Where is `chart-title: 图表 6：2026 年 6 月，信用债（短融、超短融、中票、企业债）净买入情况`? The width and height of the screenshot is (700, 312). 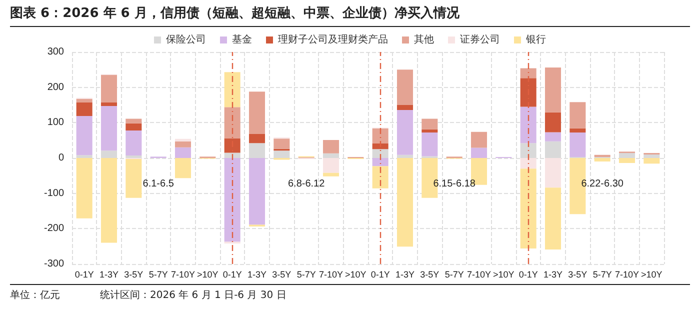
chart-title: 图表 6：2026 年 6 月，信用债（短融、超短融、中票、企业债）净买入情况 is located at coordinates (350, 15).